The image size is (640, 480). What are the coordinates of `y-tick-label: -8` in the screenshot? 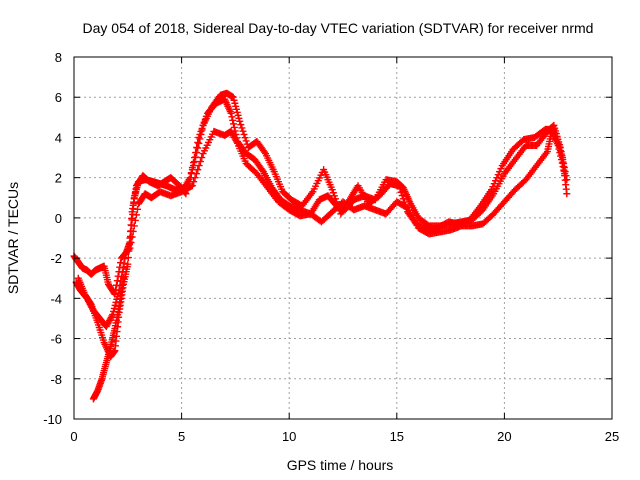 It's located at (56, 379).